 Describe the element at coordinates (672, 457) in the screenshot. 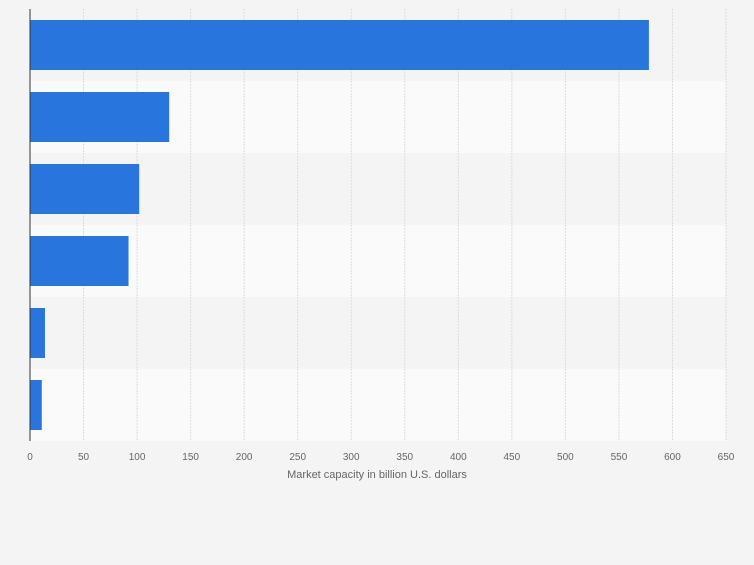

I see `x-tick-label: 600` at that location.